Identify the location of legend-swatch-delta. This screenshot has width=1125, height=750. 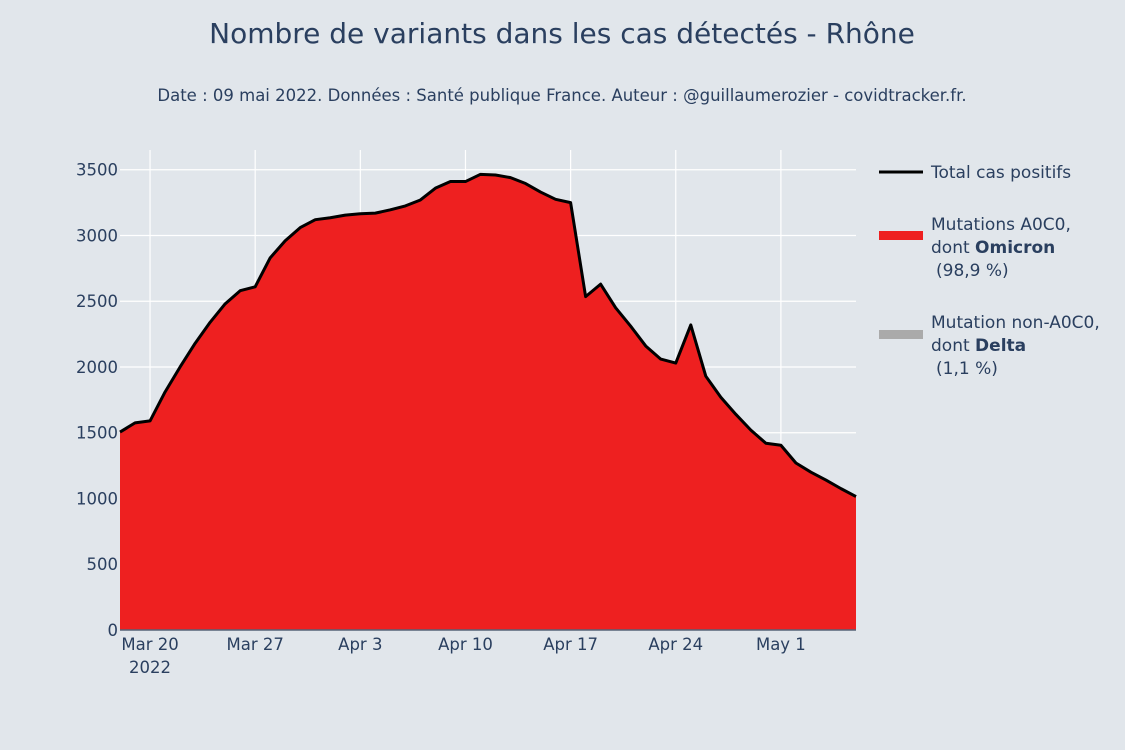
(901, 334).